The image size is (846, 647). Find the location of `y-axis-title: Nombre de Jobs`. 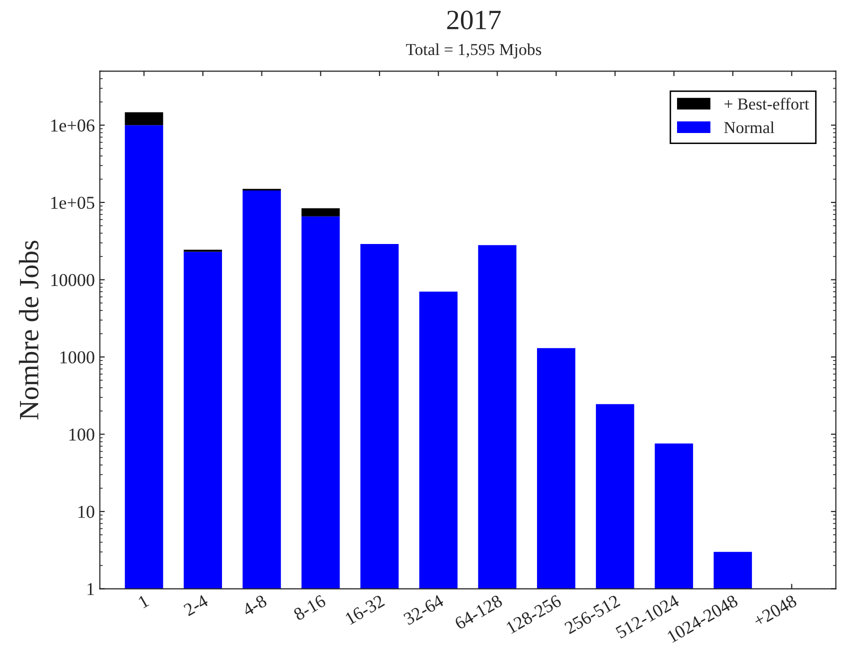

y-axis-title: Nombre de Jobs is located at coordinates (28, 330).